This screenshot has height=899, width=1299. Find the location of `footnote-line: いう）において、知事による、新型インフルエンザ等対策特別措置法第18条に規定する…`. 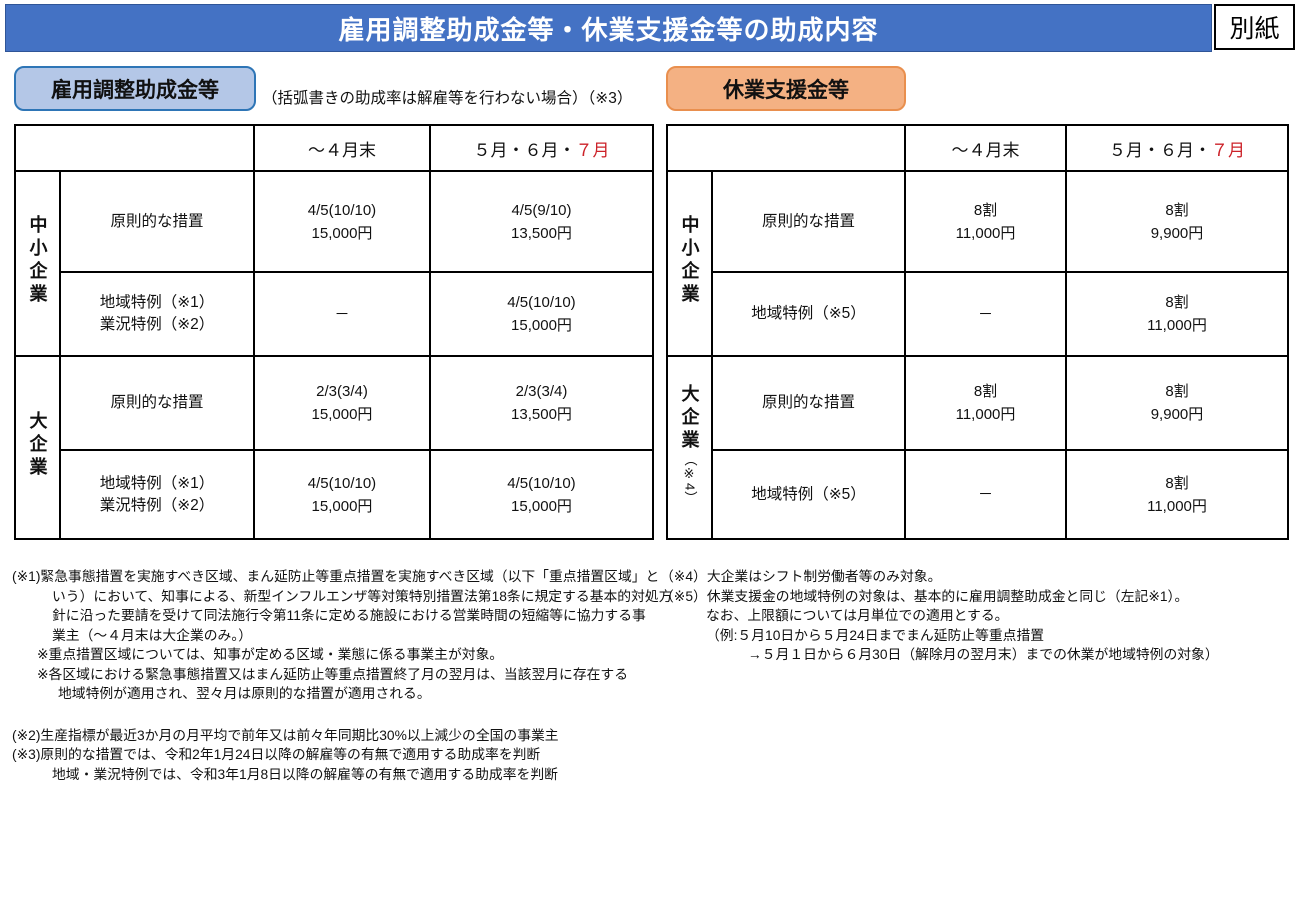

footnote-line: いう）において、知事による、新型インフルエンザ等対策特別措置法第18条に規定する… is located at coordinates (362, 596).